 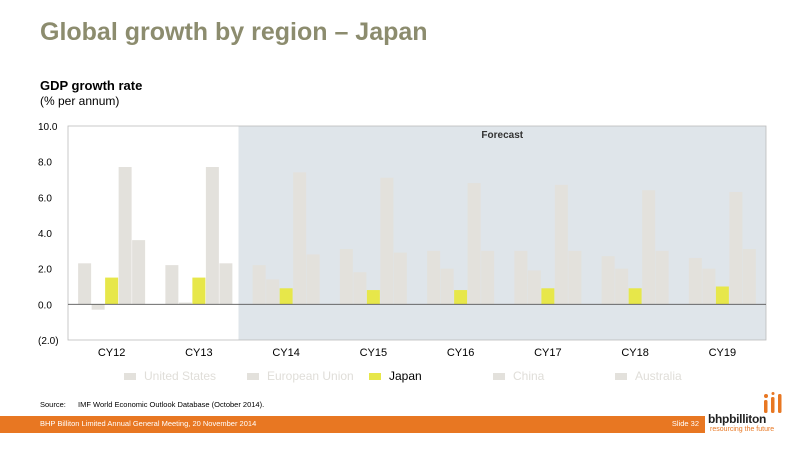 What do you see at coordinates (125, 236) in the screenshot?
I see `bar-china-cy12` at bounding box center [125, 236].